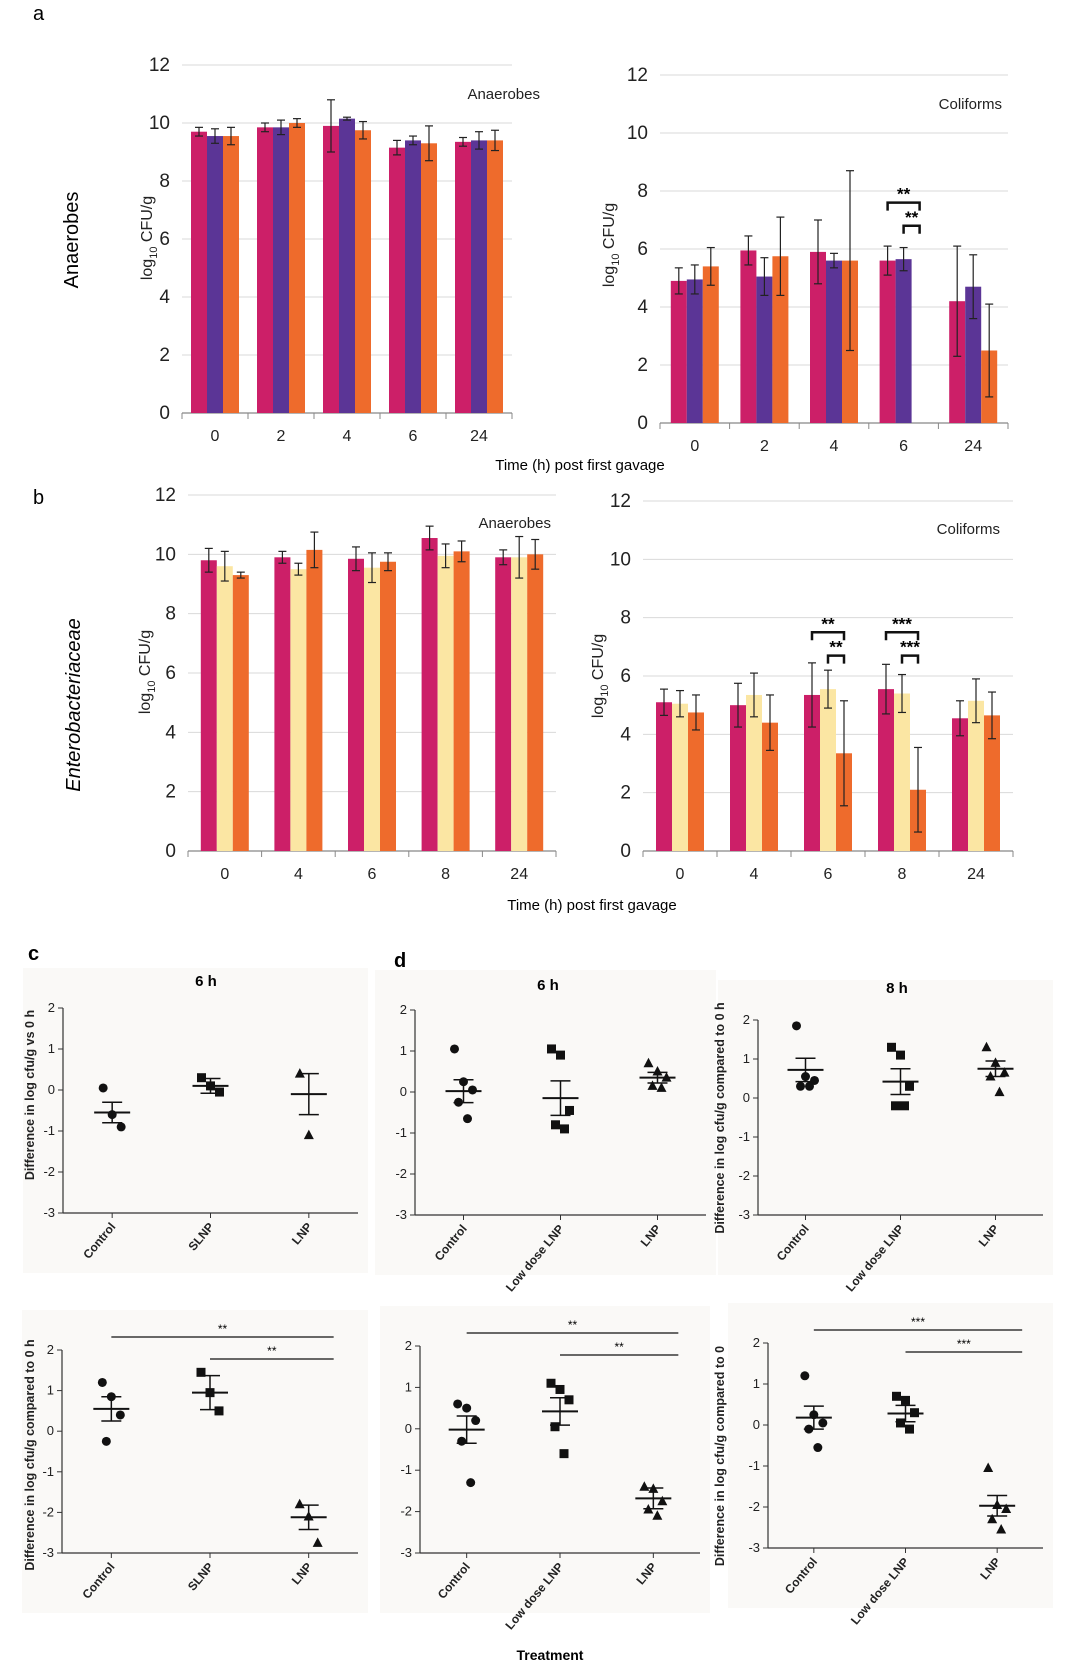  Describe the element at coordinates (170, 614) in the screenshot. I see `y-tick-label: 8` at that location.